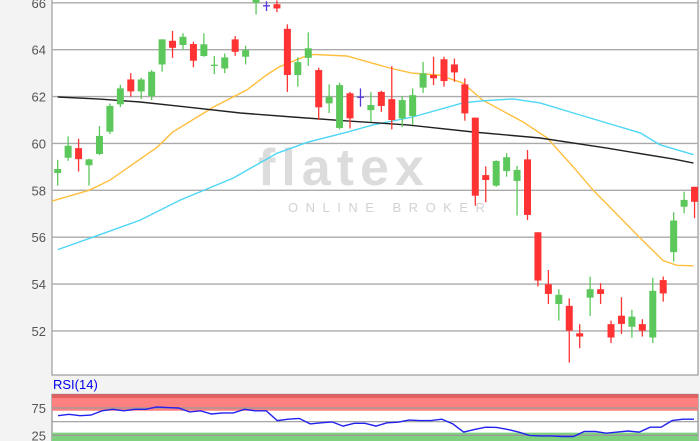  What do you see at coordinates (375, 396) in the screenshot?
I see `rsi-top-band` at bounding box center [375, 396].